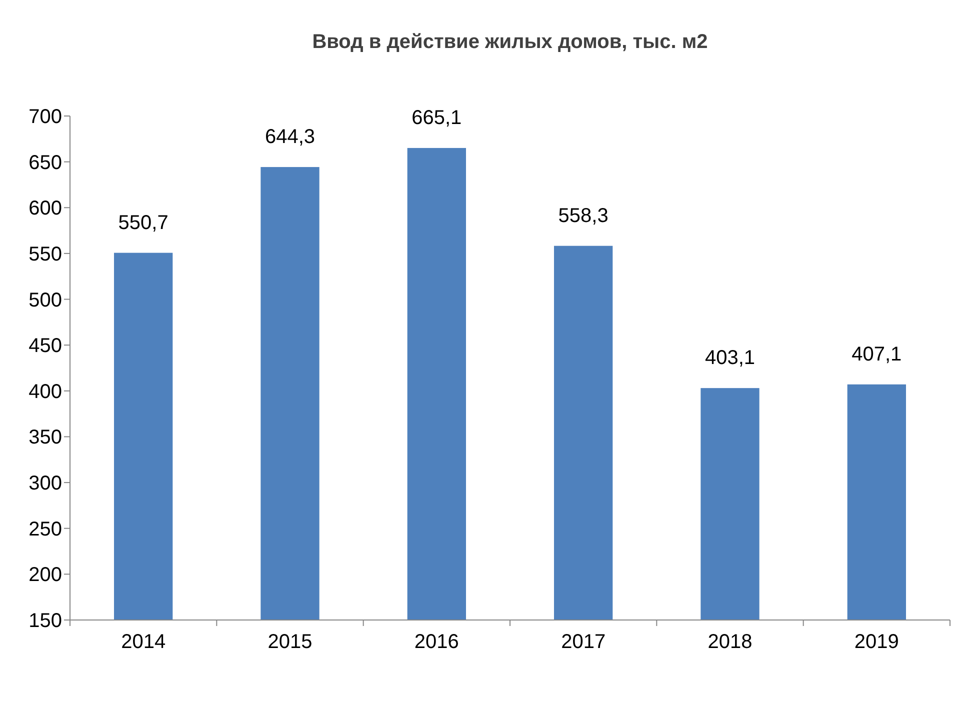 This screenshot has height=720, width=960. What do you see at coordinates (45, 300) in the screenshot?
I see `y-tick-label: 500` at bounding box center [45, 300].